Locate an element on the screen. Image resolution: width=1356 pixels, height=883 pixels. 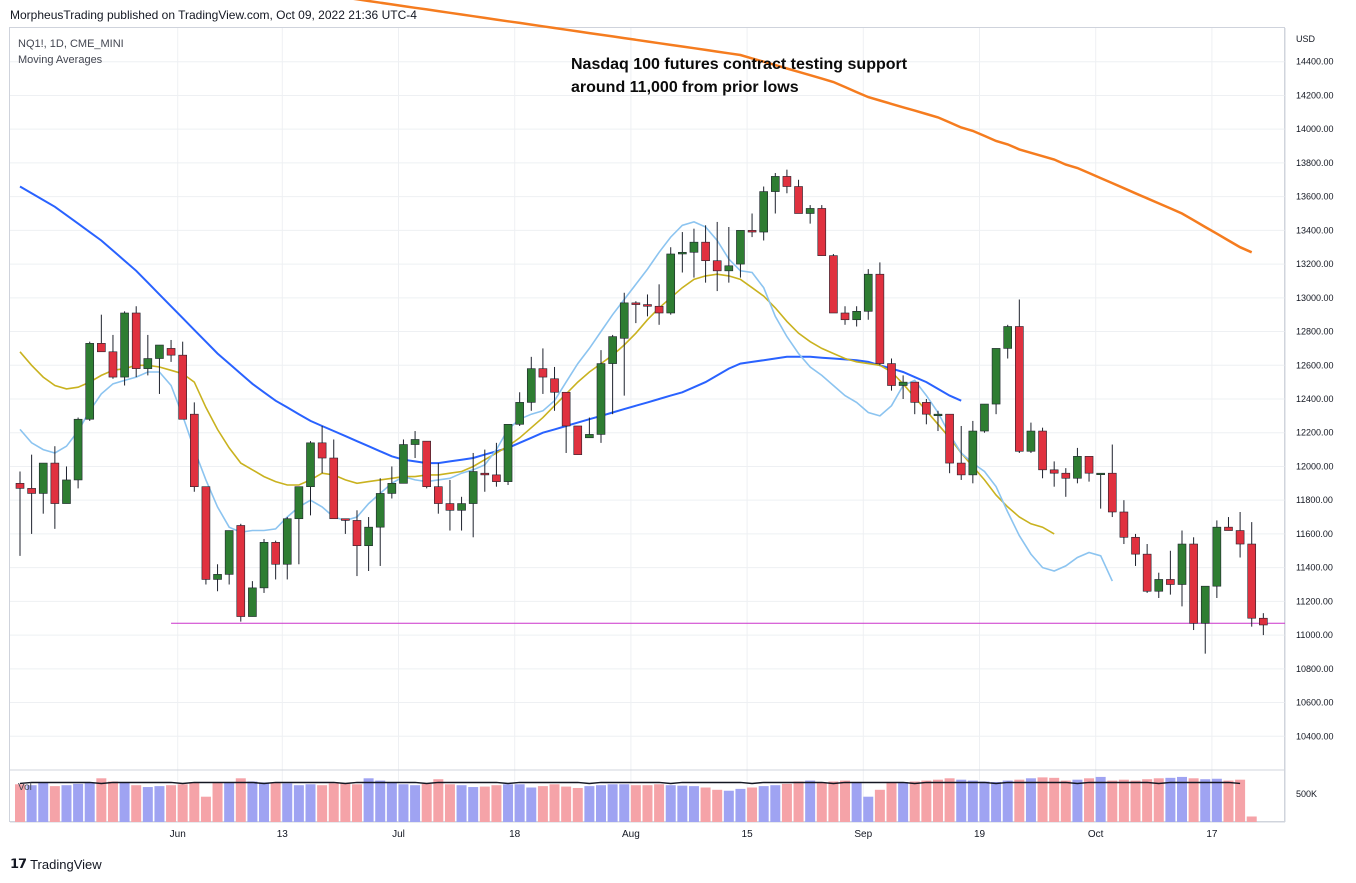
indicator-line: Moving Averages is located at coordinates (60, 60).